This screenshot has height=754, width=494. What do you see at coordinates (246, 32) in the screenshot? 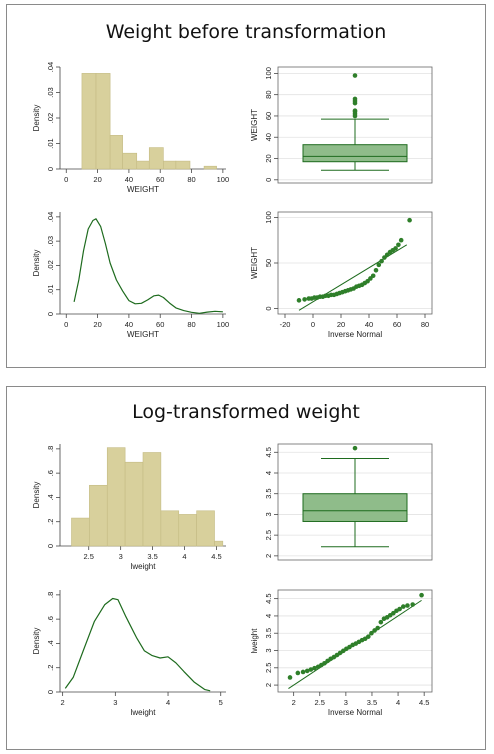
I see `panel-title-top: Weight before transformation` at bounding box center [246, 32].